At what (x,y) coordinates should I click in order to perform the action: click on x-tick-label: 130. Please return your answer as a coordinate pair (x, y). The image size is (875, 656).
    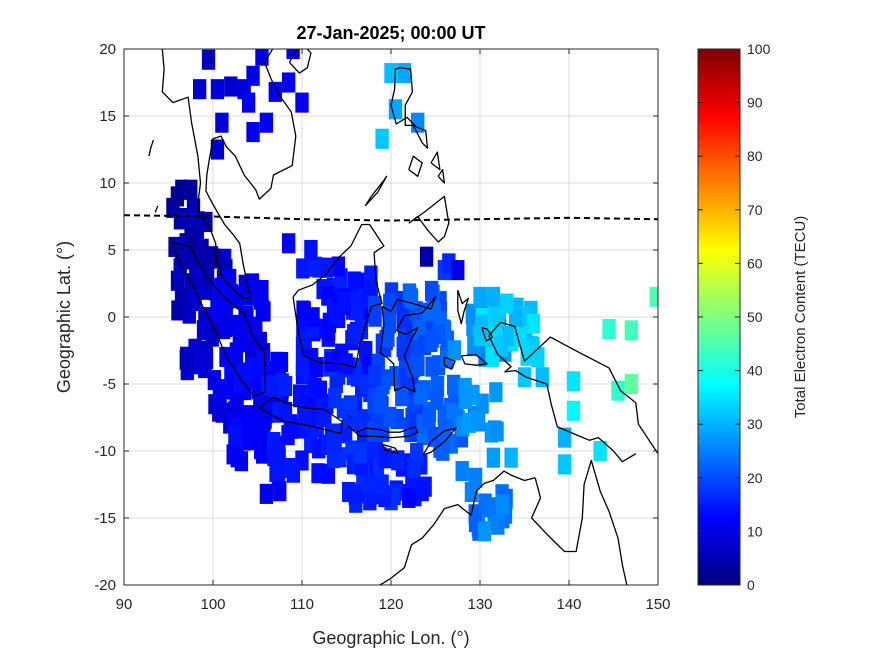
    Looking at the image, I should click on (479, 604).